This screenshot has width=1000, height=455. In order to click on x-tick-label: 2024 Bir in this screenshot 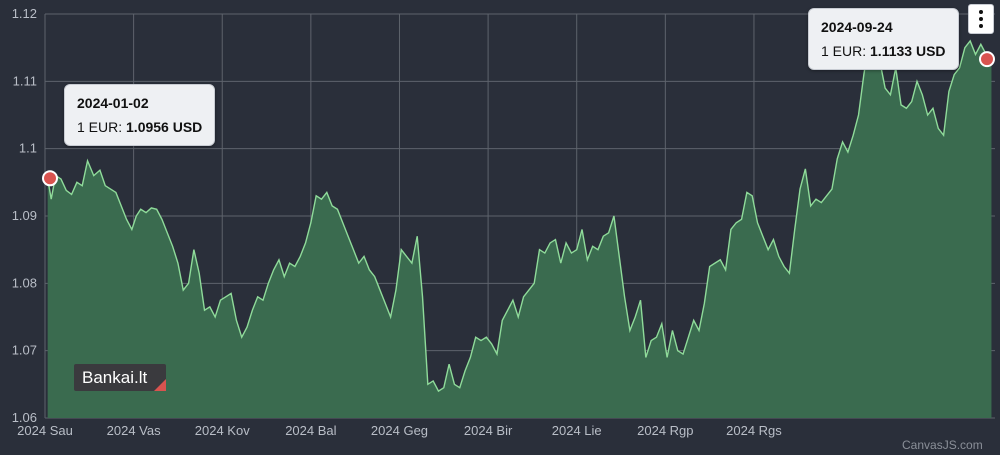, I will do `click(488, 430)`.